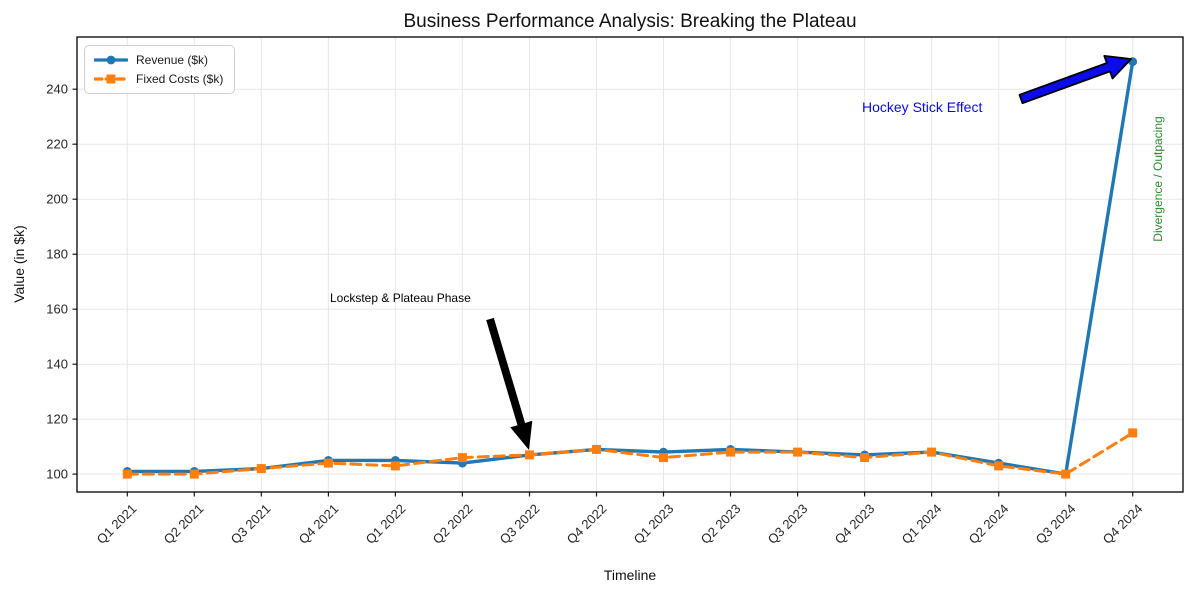 This screenshot has width=1200, height=600. I want to click on y-tick-label: 240, so click(57, 89).